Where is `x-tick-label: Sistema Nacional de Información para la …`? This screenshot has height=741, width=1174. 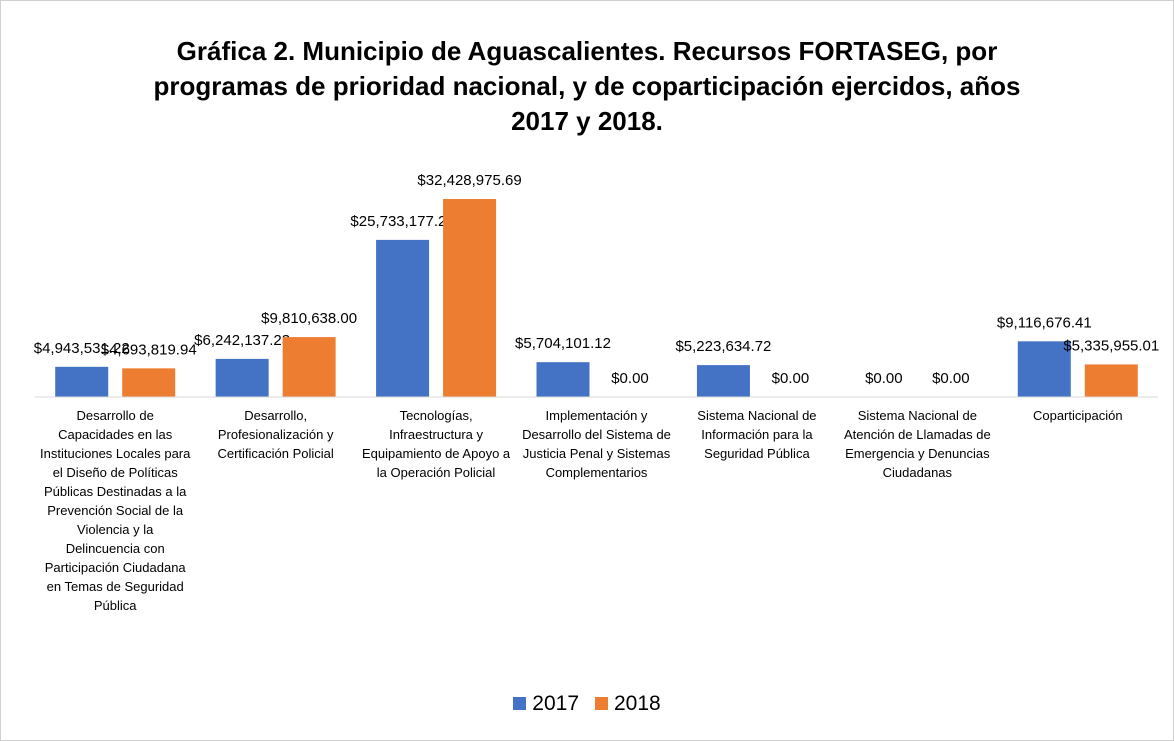
x-tick-label: Sistema Nacional de Información para la … is located at coordinates (757, 434).